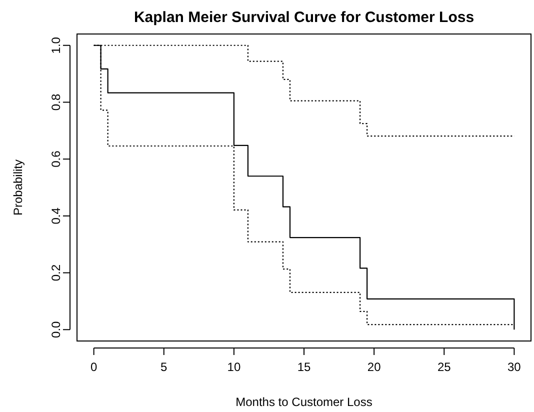 The width and height of the screenshot is (534, 412). Describe the element at coordinates (56, 215) in the screenshot. I see `y-tick-label: 0.4` at that location.